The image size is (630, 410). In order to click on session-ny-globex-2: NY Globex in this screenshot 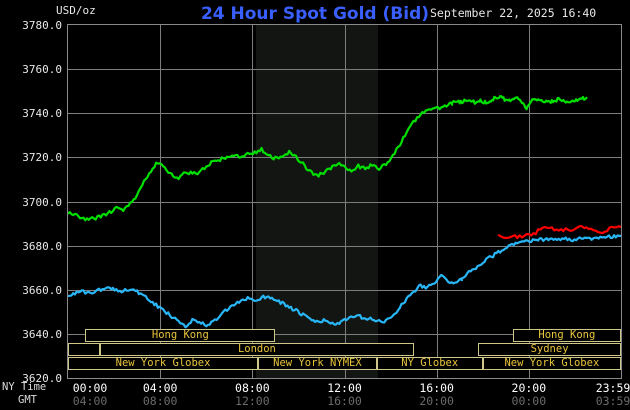, I will do `click(429, 363)`.